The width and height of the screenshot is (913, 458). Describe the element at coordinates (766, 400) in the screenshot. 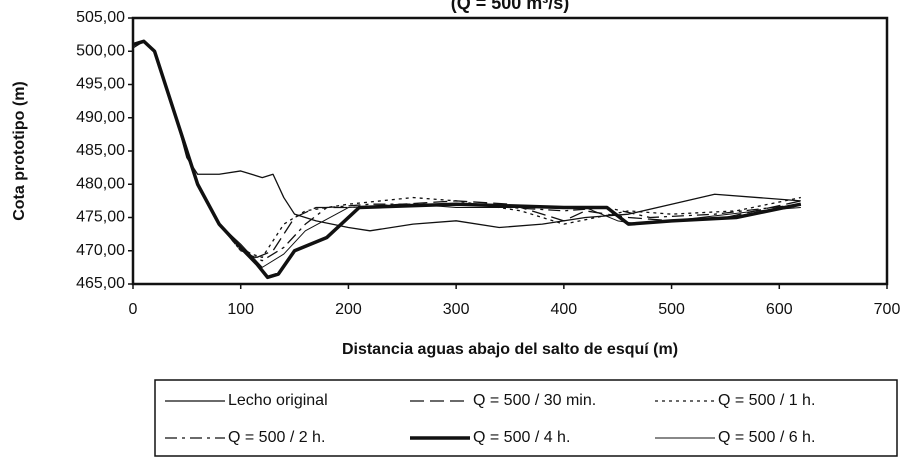

I see `legend-label: Q = 500 / 1 h.` at that location.